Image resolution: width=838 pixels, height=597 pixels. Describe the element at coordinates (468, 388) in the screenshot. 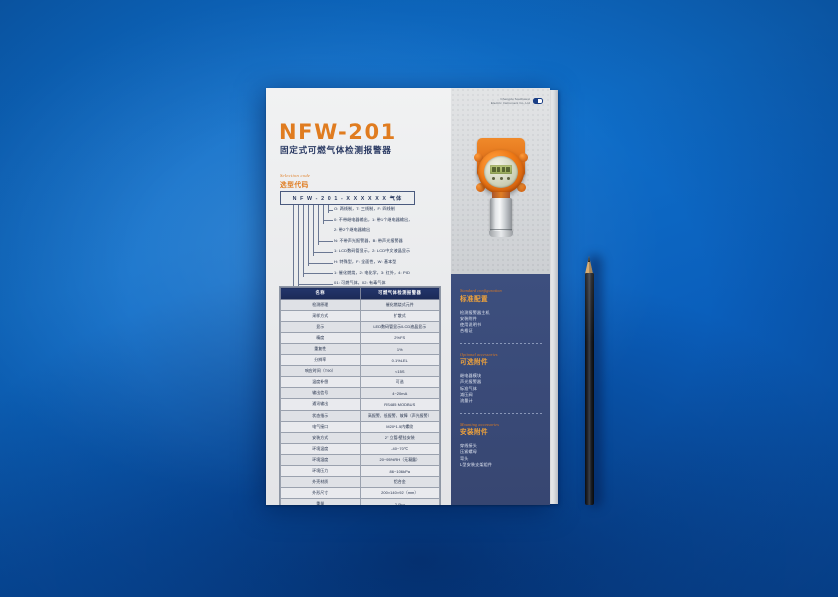

I see `list-item: 标准气体` at that location.